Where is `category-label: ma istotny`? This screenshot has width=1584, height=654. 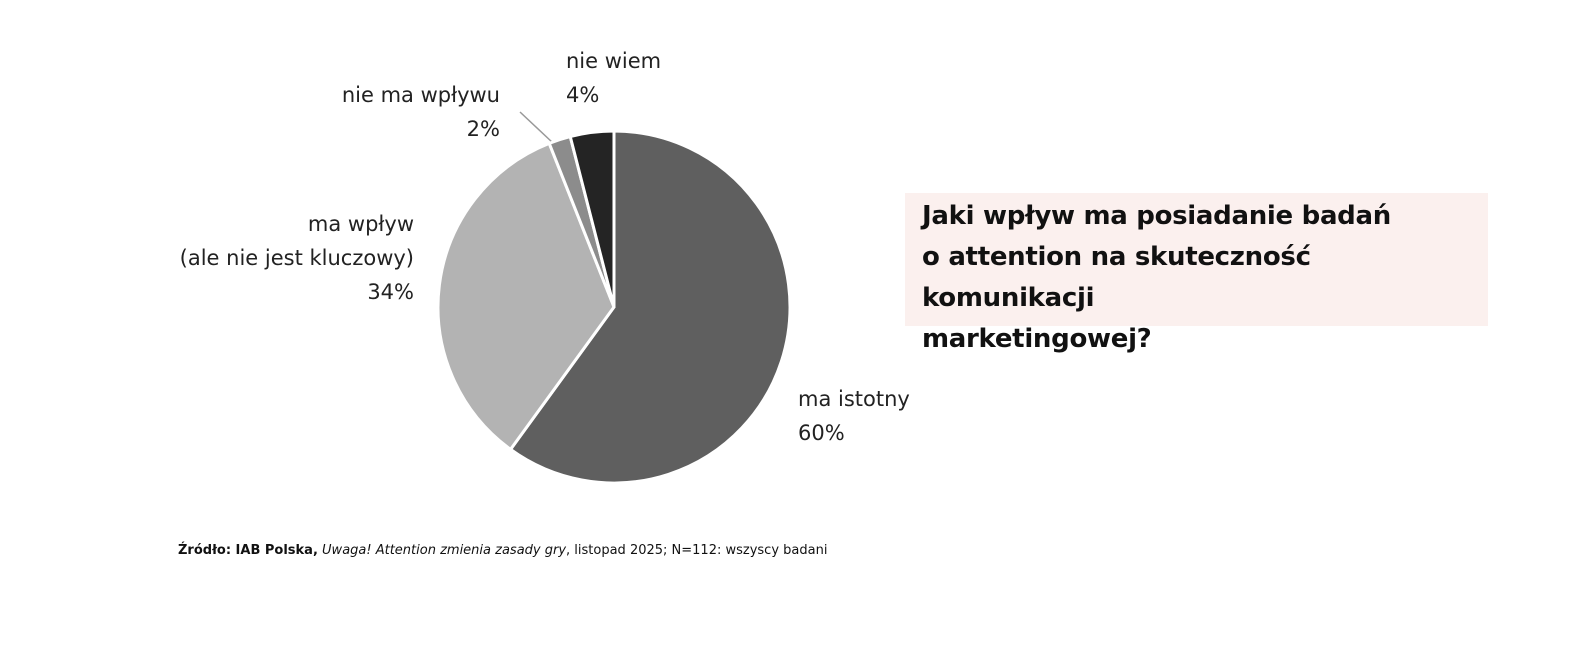 category-label: ma istotny is located at coordinates (854, 399).